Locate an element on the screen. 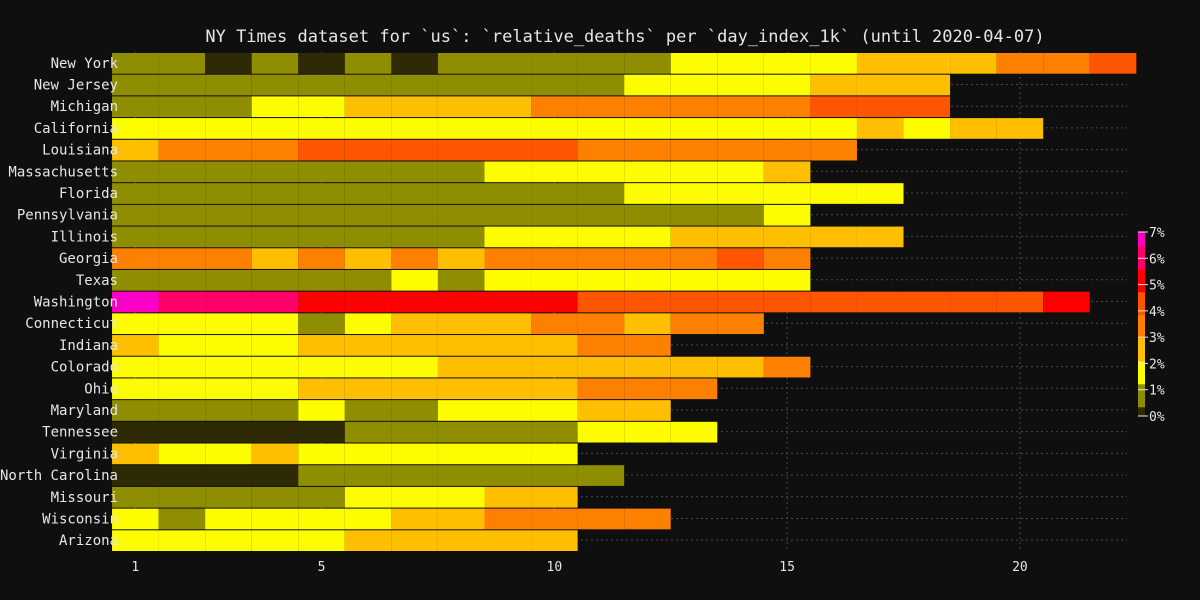  x-tick-label: 1 is located at coordinates (135, 567).